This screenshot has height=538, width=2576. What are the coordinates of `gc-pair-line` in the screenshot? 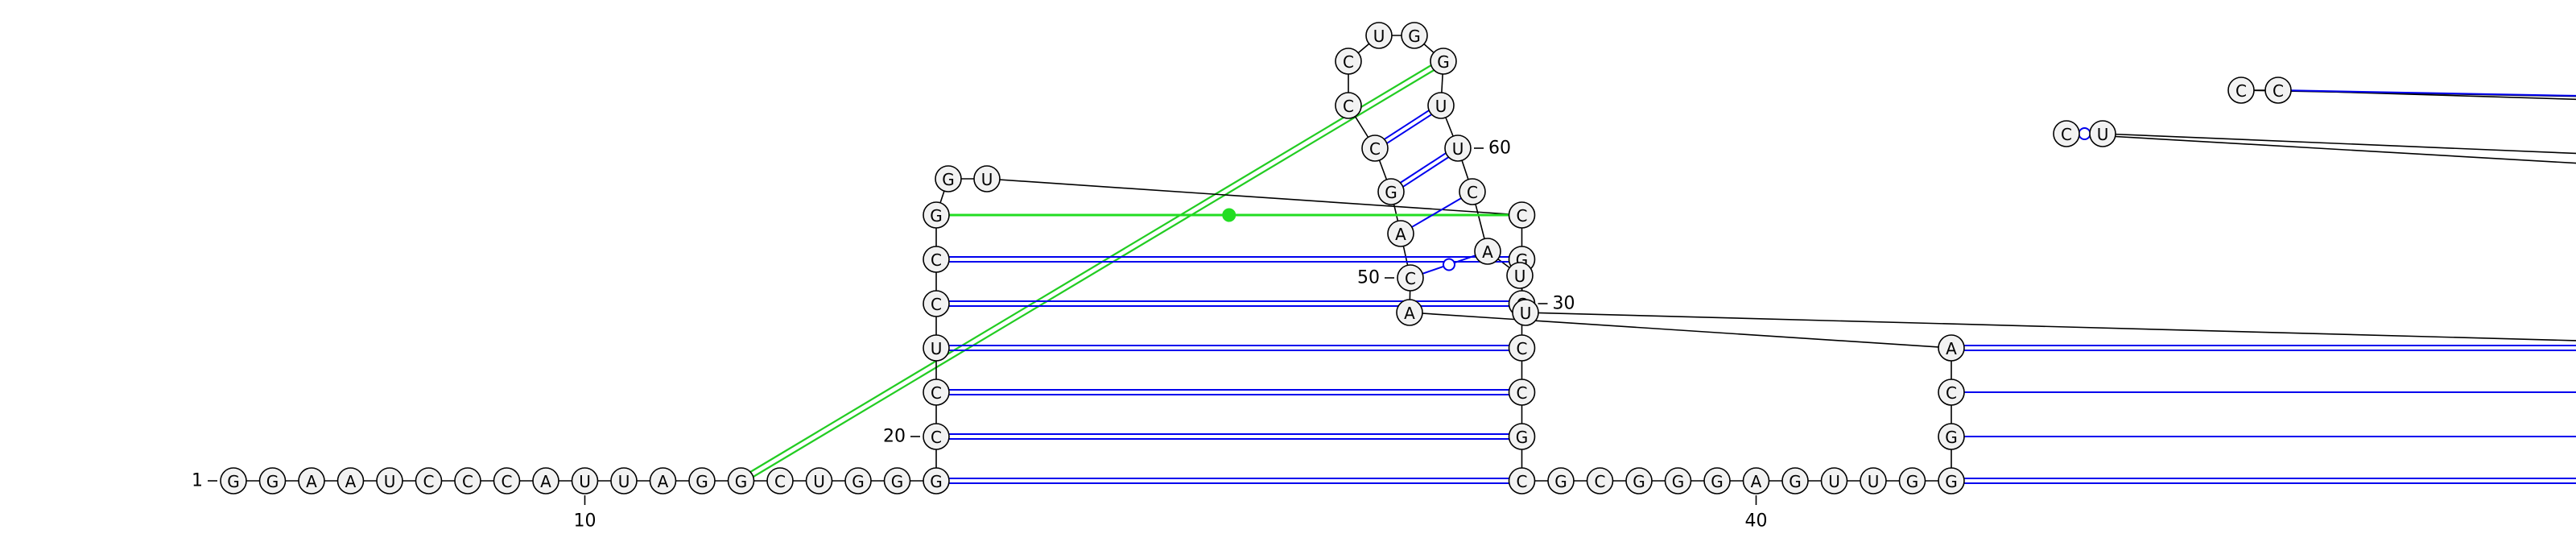 It's located at (1407, 125).